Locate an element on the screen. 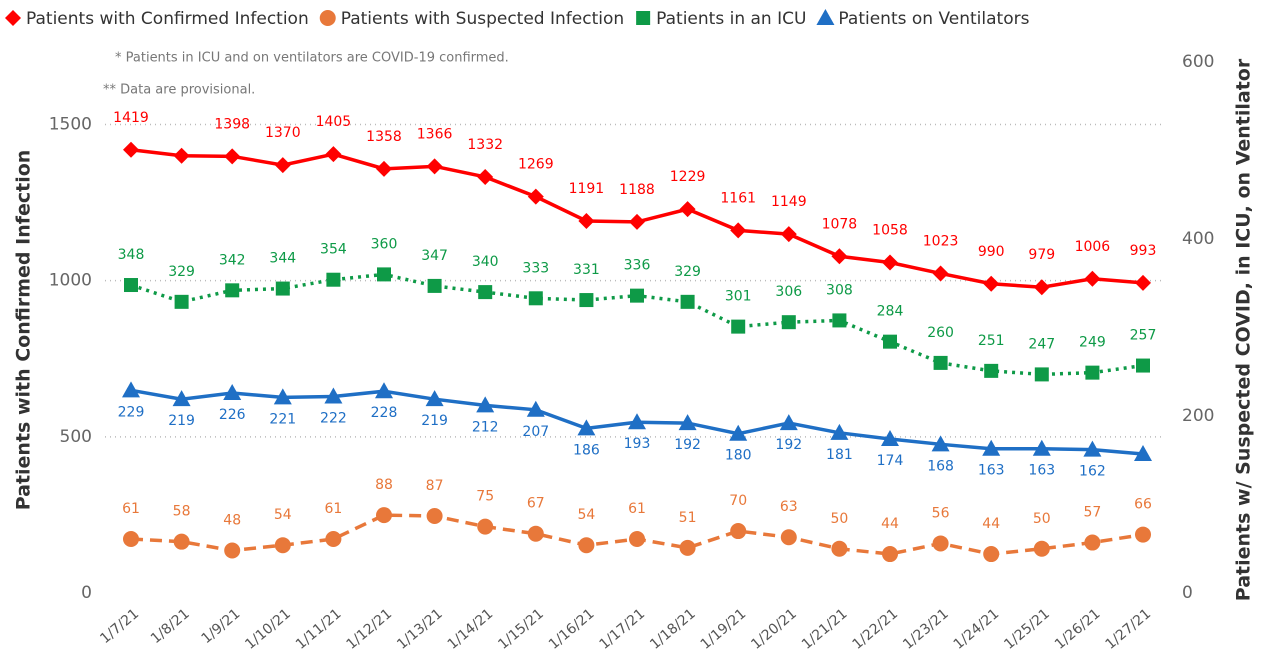  x-tick-label: 1/9/21 is located at coordinates (221, 626).